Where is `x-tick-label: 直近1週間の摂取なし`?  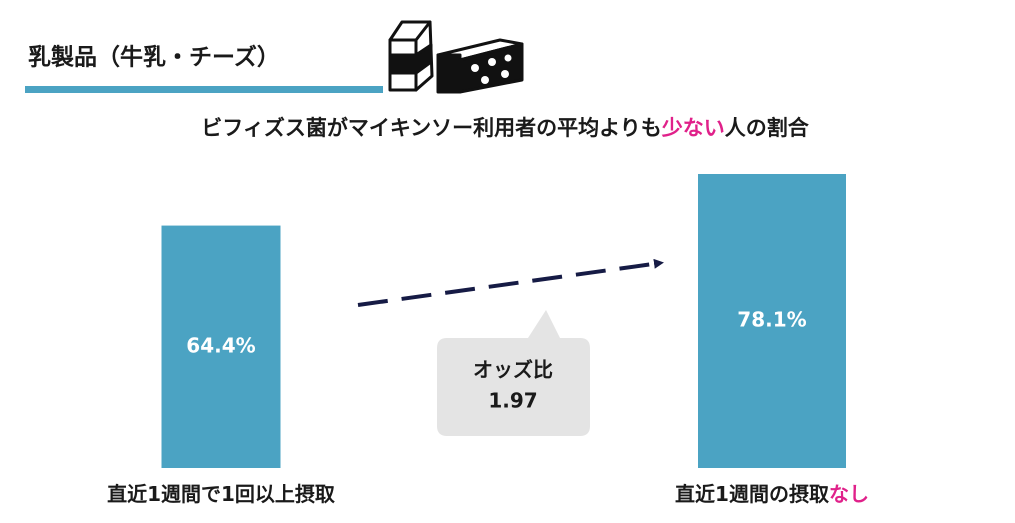 x-tick-label: 直近1週間の摂取なし is located at coordinates (772, 494).